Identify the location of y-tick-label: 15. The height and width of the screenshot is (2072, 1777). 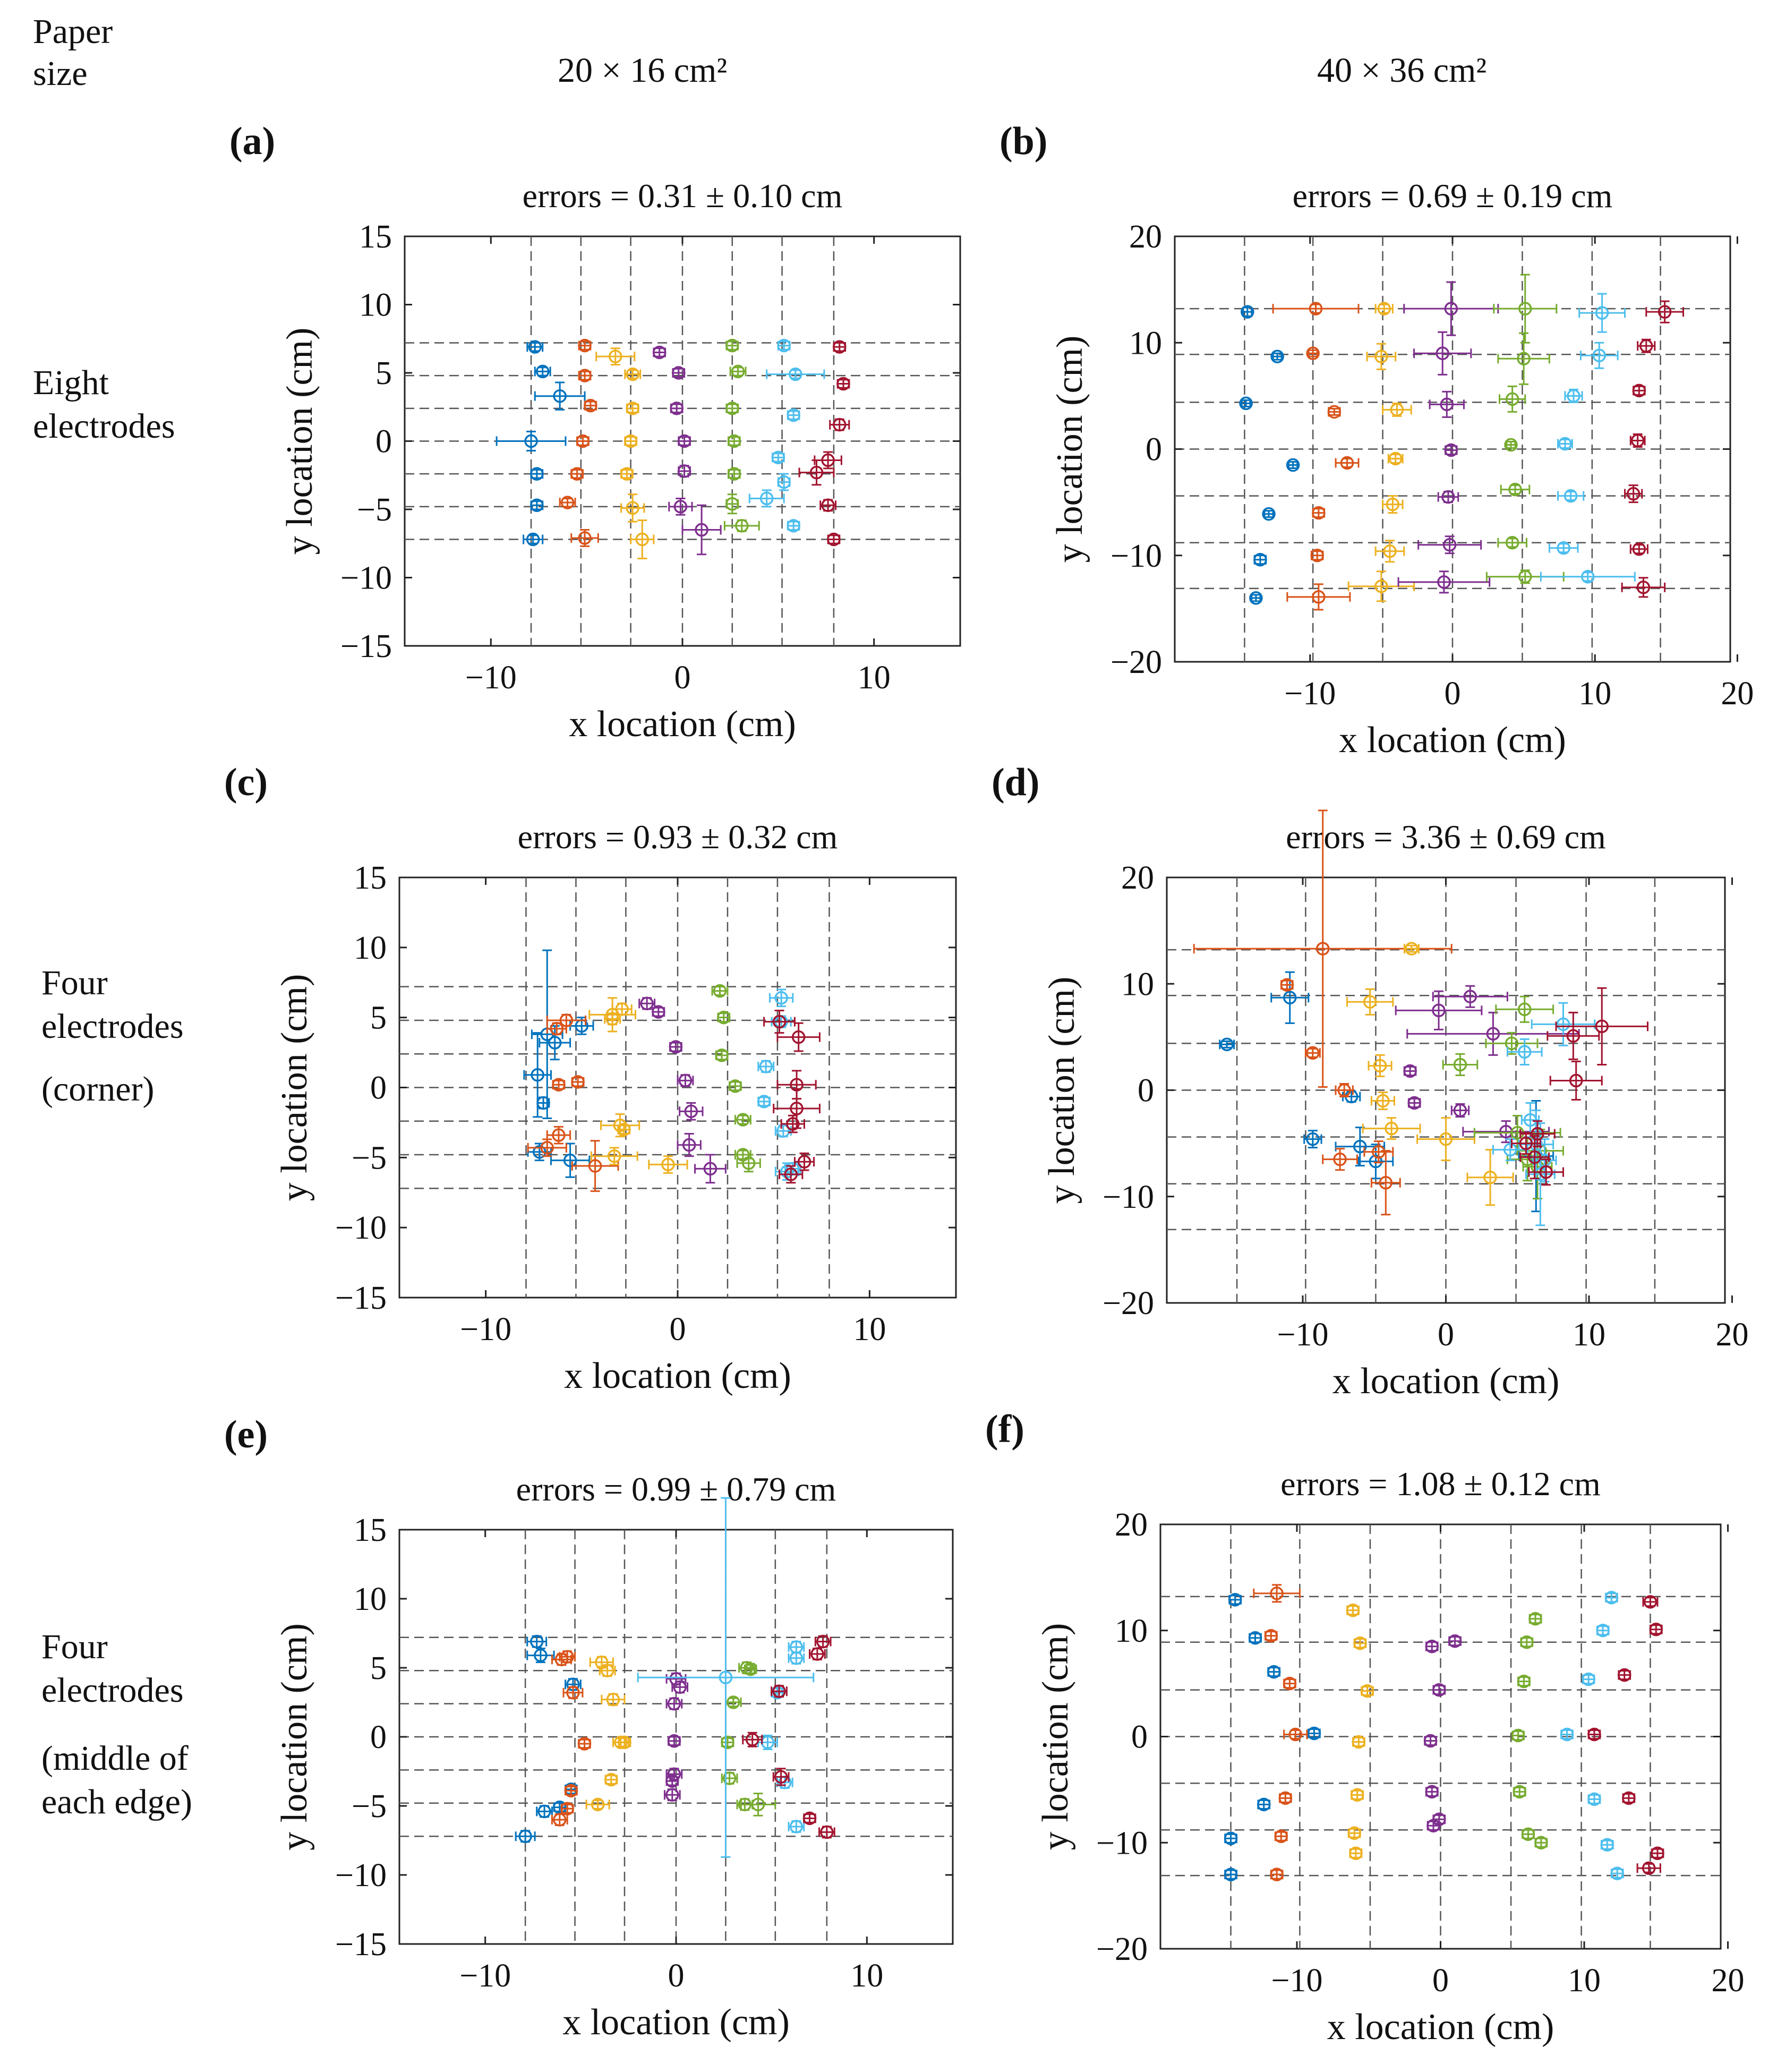
(371, 878).